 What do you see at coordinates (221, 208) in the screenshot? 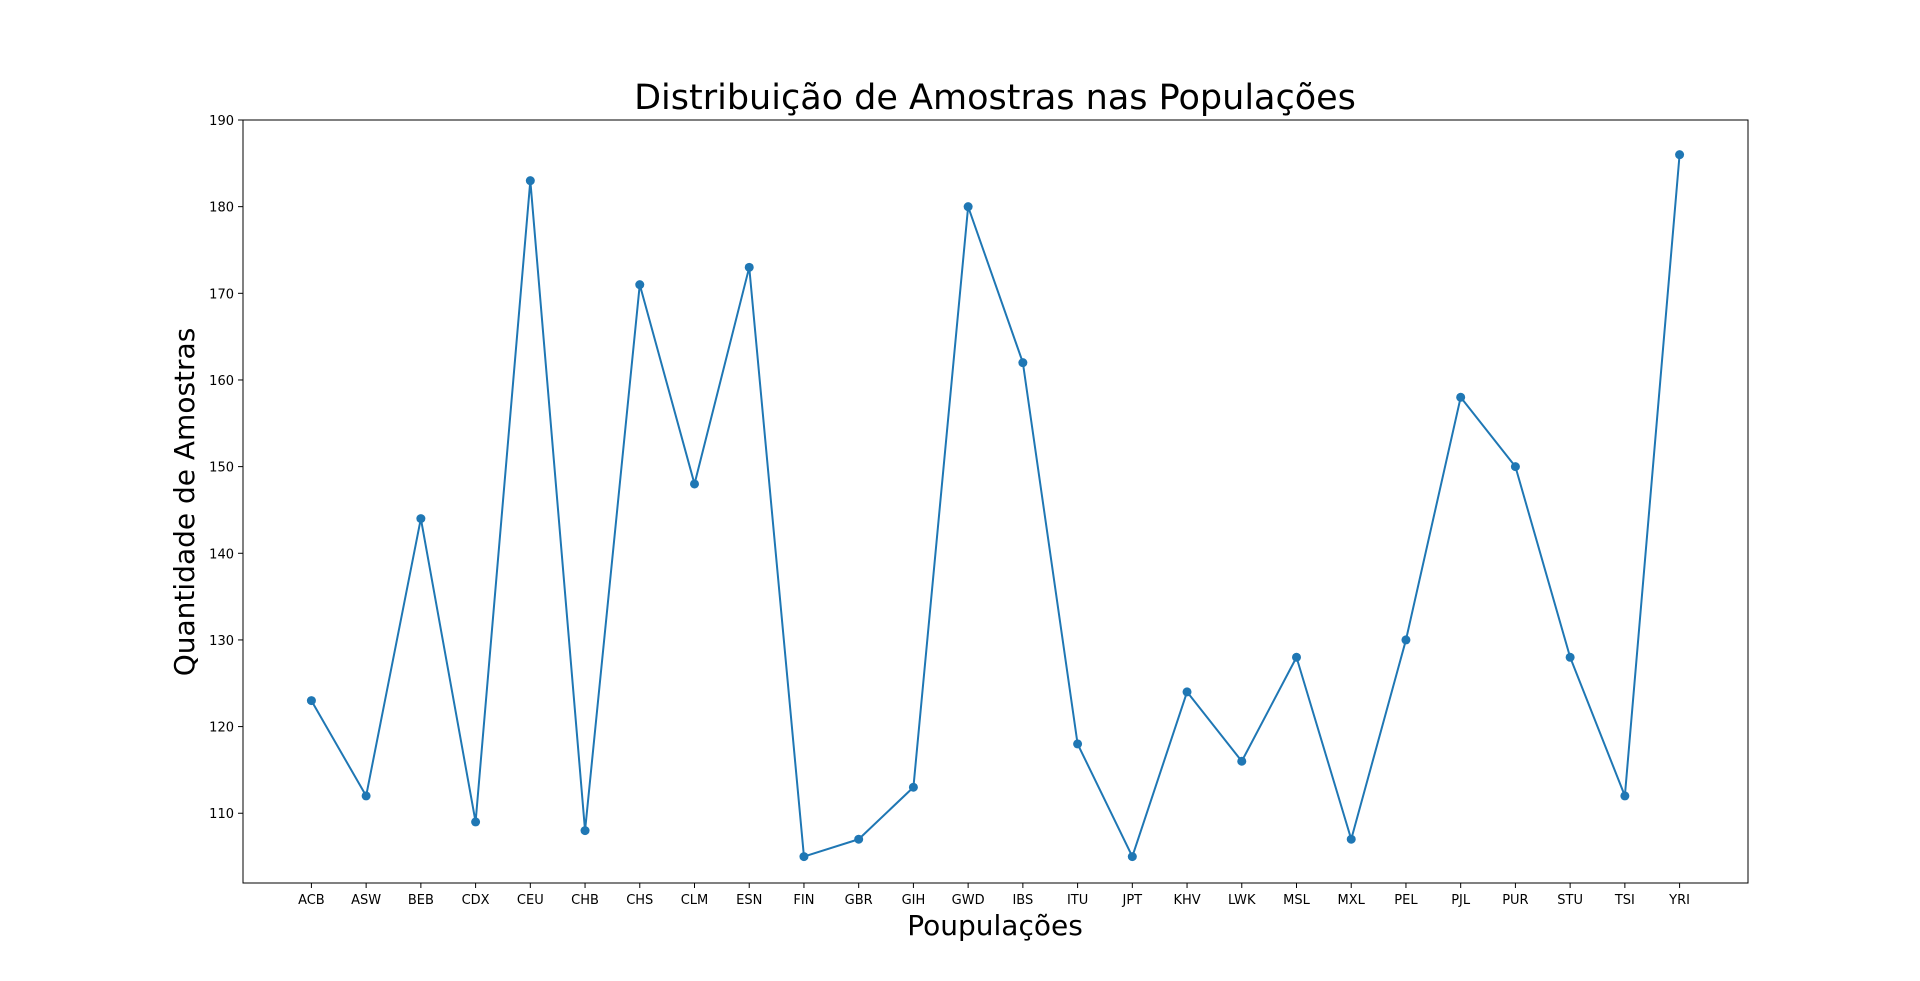
I see `y-tick-label-180: 180` at bounding box center [221, 208].